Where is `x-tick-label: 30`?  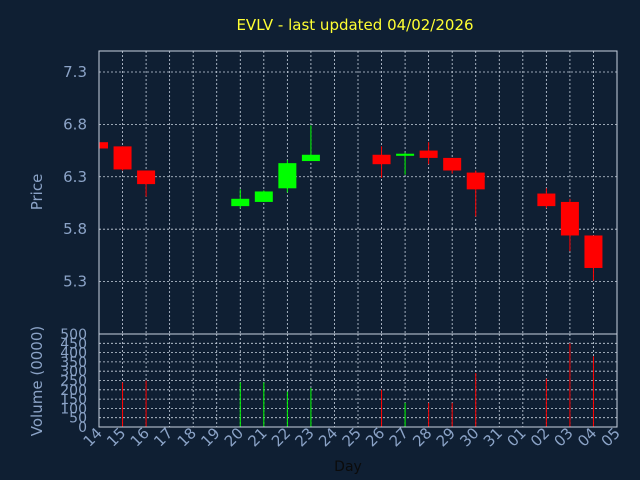 x-tick-label: 30 is located at coordinates (469, 437).